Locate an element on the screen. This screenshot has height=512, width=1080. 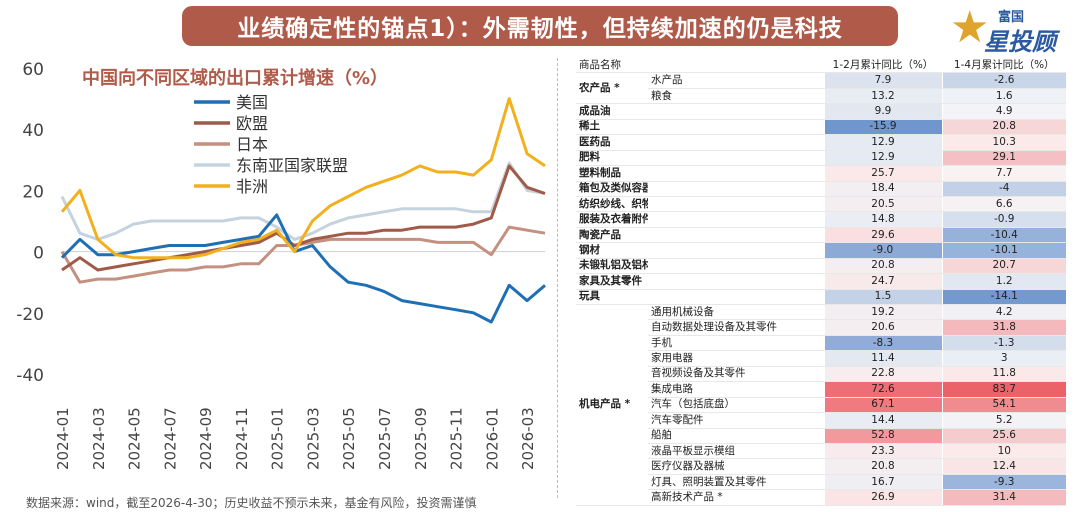
value-jan-feb: 1.5 is located at coordinates (882, 297).